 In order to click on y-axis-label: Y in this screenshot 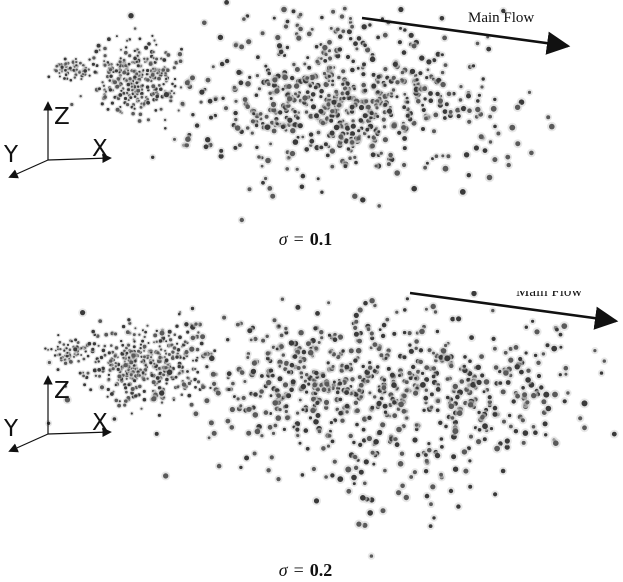, I will do `click(11, 429)`.